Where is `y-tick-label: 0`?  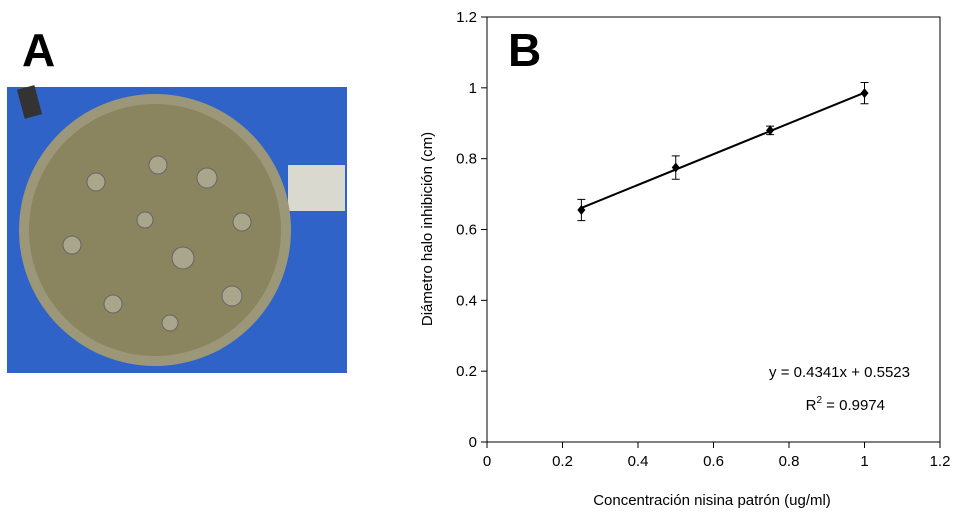 y-tick-label: 0 is located at coordinates (473, 442).